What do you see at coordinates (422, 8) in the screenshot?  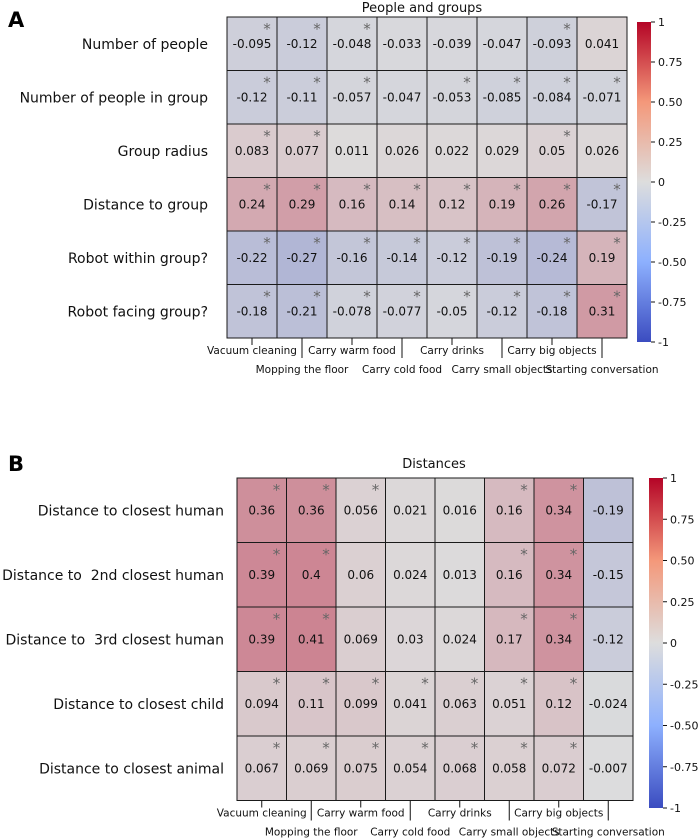 I see `chart-title: People and groups` at bounding box center [422, 8].